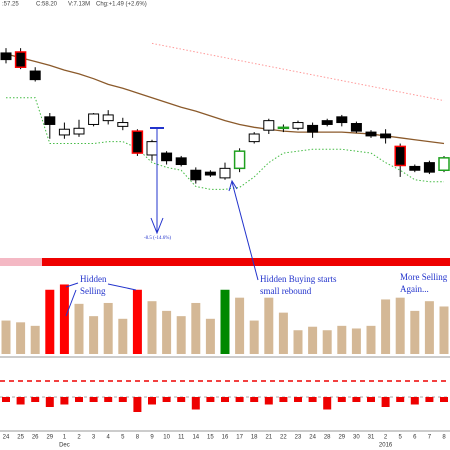 The image size is (450, 450). Describe the element at coordinates (283, 438) in the screenshot. I see `x-tick-label: 22` at that location.